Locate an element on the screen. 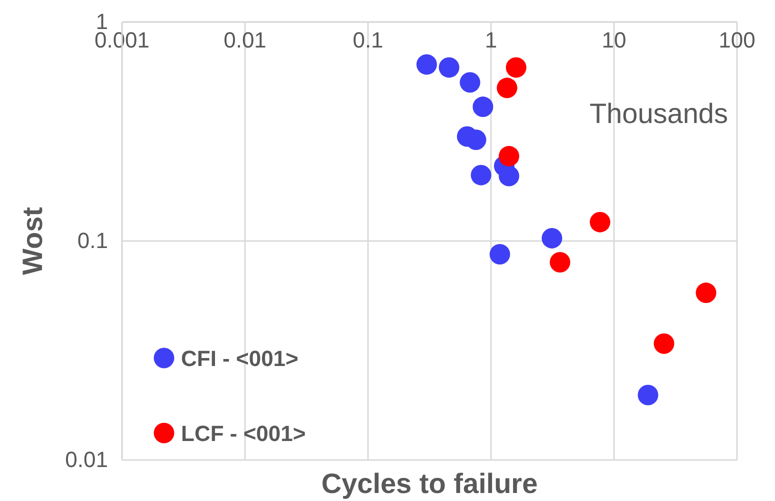  y-tick-label: 0.01 is located at coordinates (86, 459).